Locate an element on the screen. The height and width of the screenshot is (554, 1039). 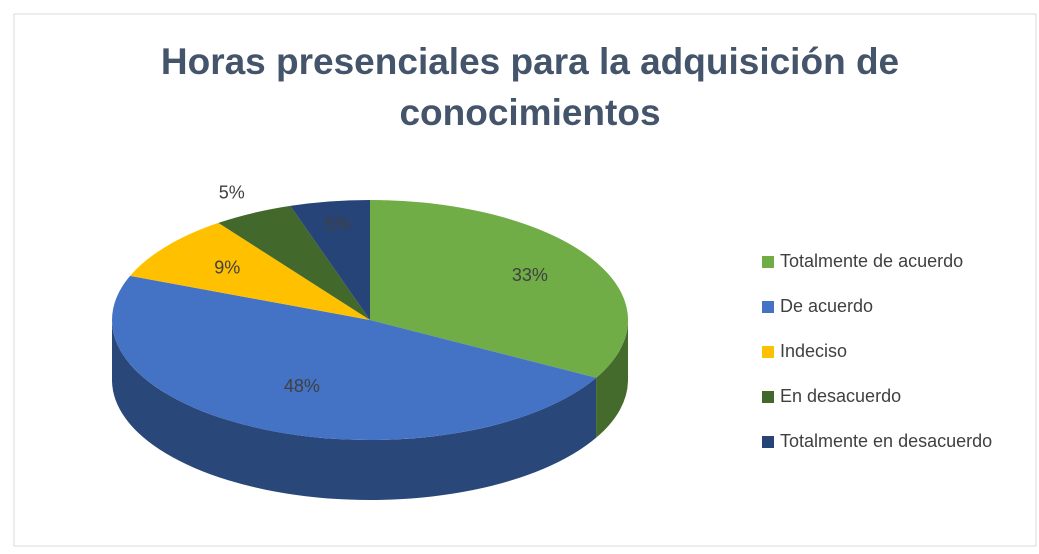
legend-label: En desacuerdo is located at coordinates (840, 396).